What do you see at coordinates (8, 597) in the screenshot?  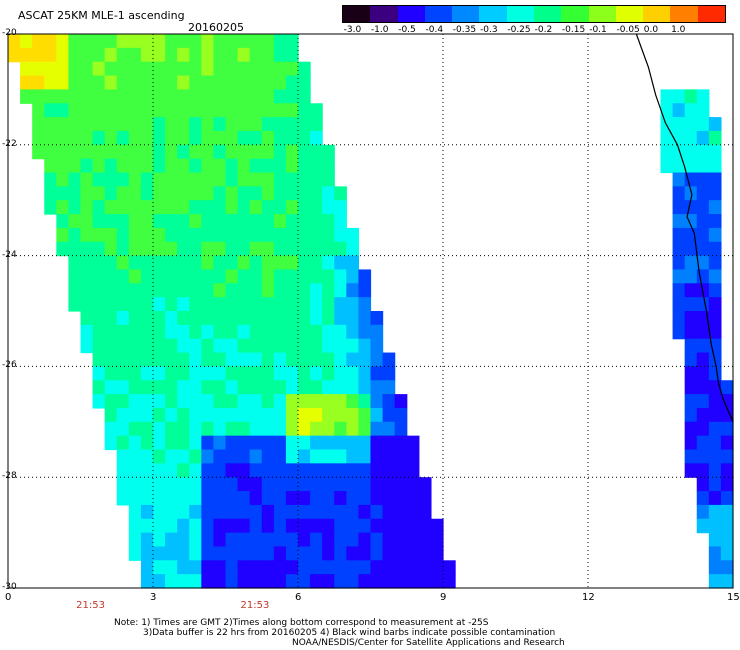 I see `x-tick-label: 0` at bounding box center [8, 597].